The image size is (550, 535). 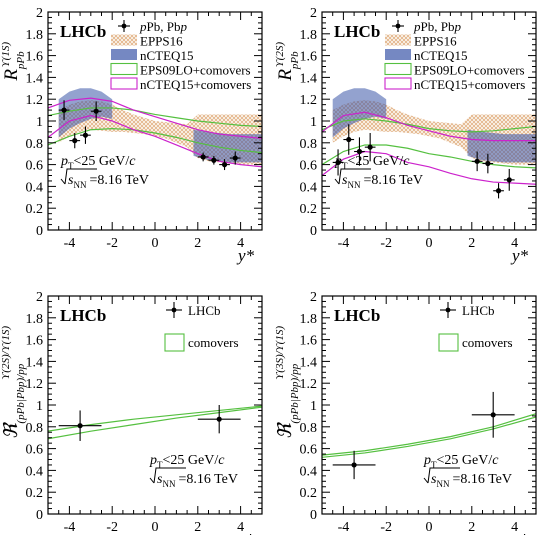 I want to click on legend-label: nCTEQ15+comovers, so click(x=195, y=84).